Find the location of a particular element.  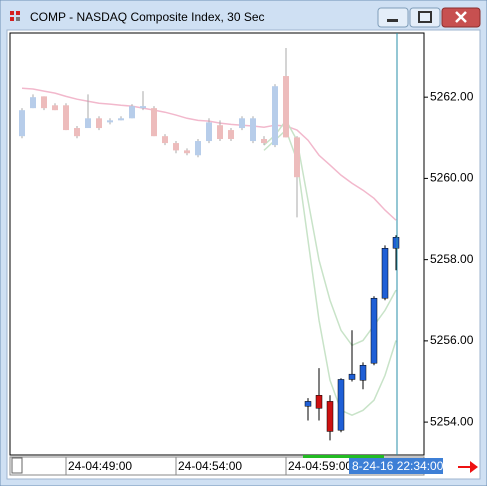

y-tick-label: 5258.00 is located at coordinates (452, 259).